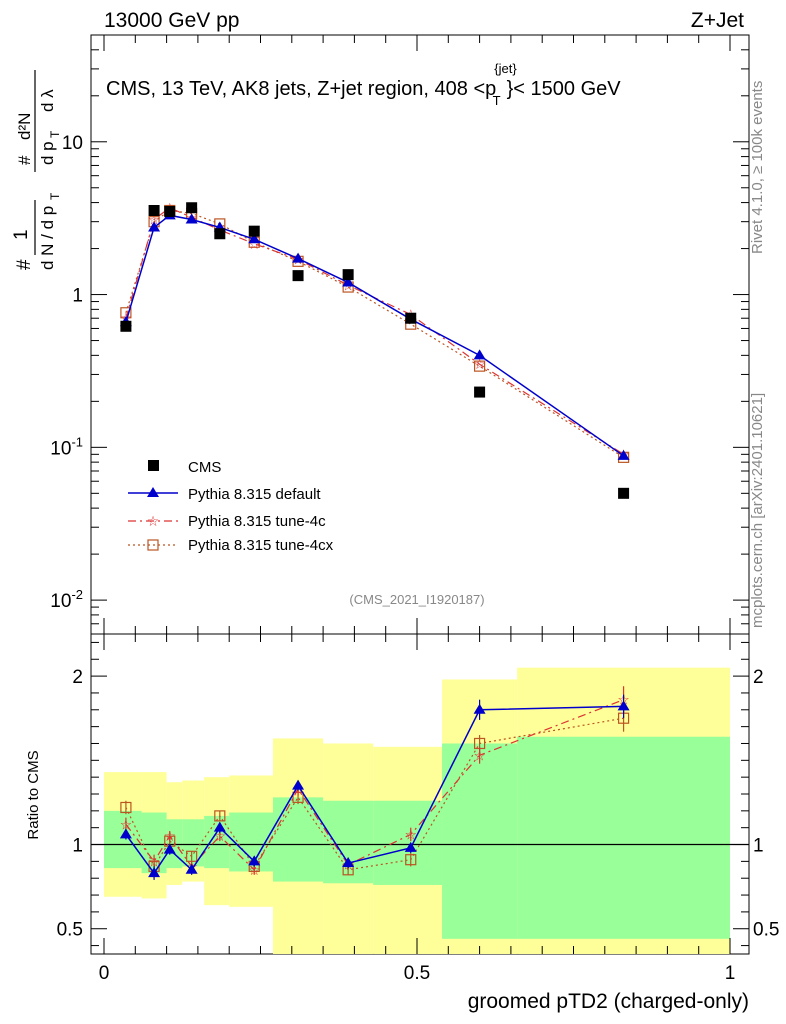  I want to click on svg-text: 1, so click(21, 234).